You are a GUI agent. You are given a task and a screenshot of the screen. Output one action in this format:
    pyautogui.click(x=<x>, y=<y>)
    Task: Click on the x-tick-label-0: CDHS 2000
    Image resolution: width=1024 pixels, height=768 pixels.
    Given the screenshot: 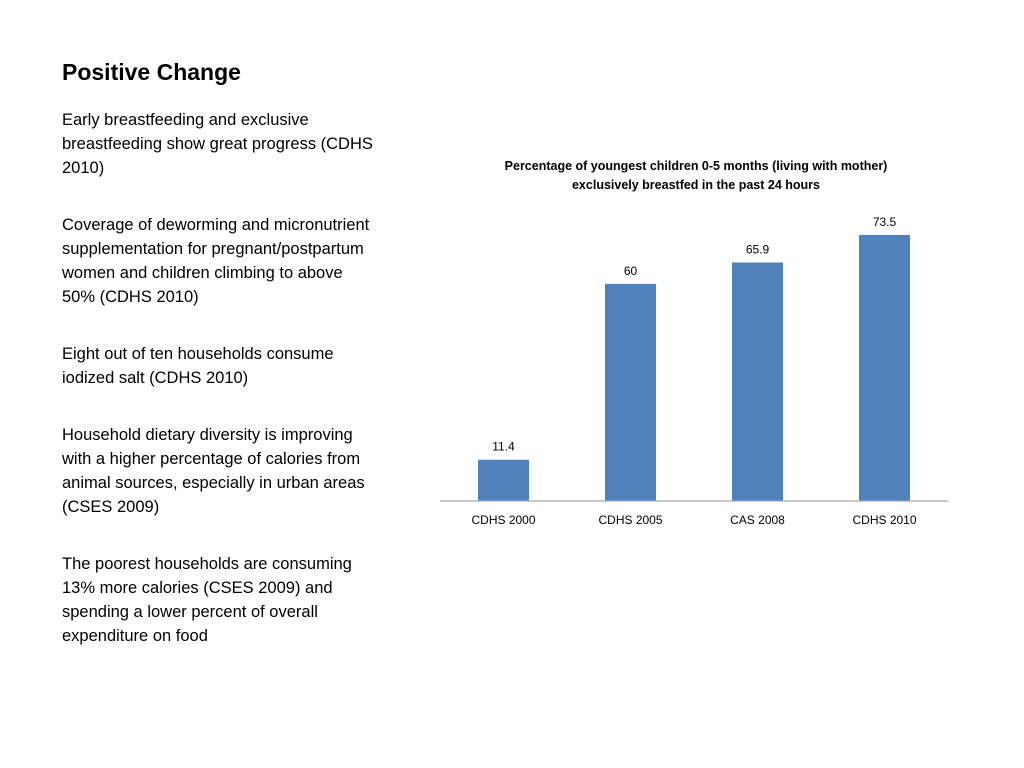 What is the action you would take?
    pyautogui.click(x=503, y=520)
    